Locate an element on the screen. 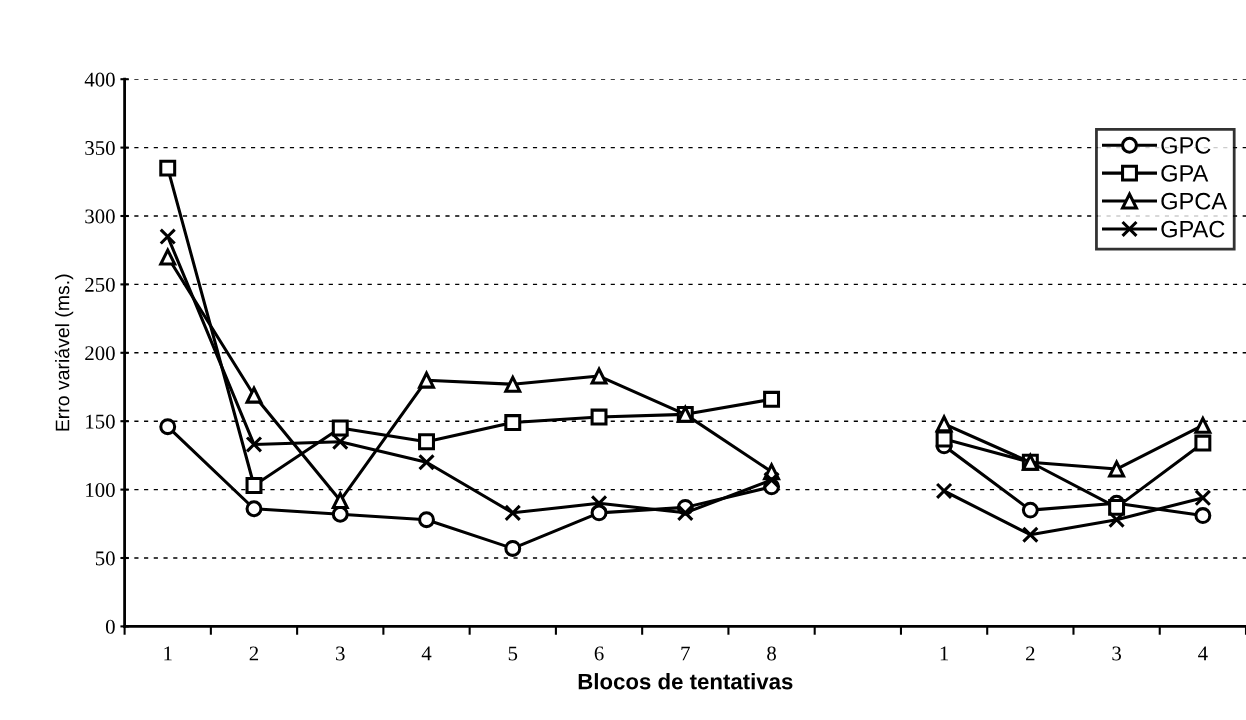  y-tick-label: 400 is located at coordinates (99, 79).